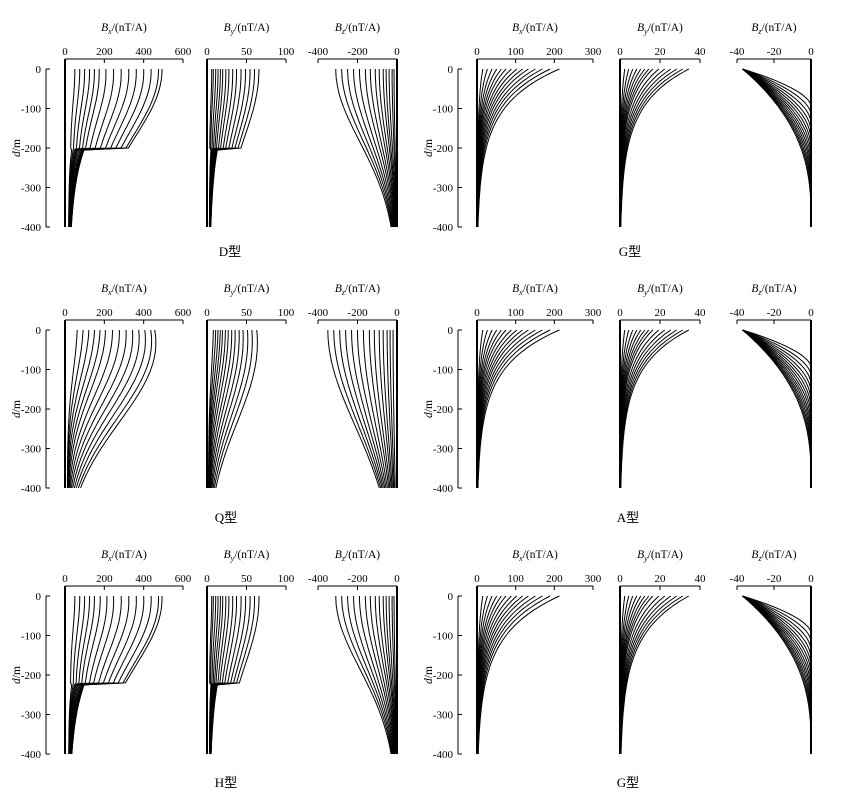 The width and height of the screenshot is (850, 803). Describe the element at coordinates (774, 579) in the screenshot. I see `x-tick-label: -20` at that location.